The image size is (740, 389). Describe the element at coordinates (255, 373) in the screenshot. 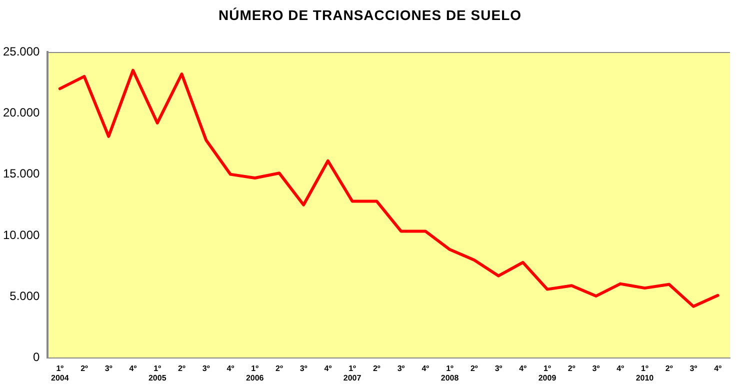

I see `x-tick-label: 1º 2006` at that location.